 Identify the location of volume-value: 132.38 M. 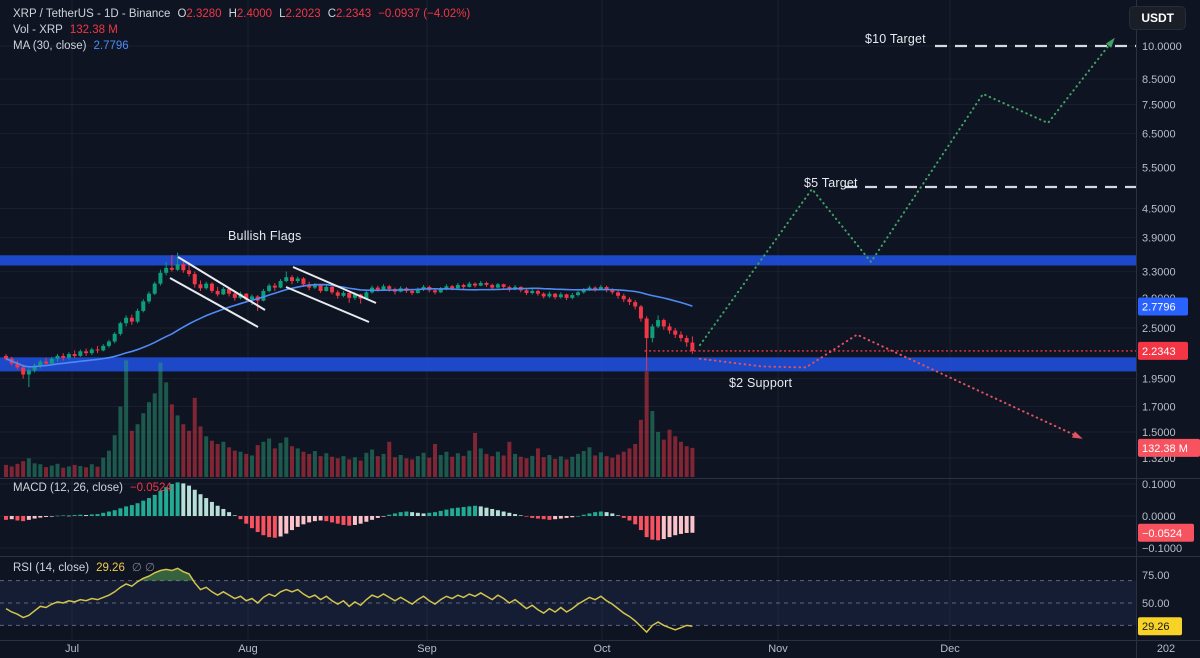
(93, 30).